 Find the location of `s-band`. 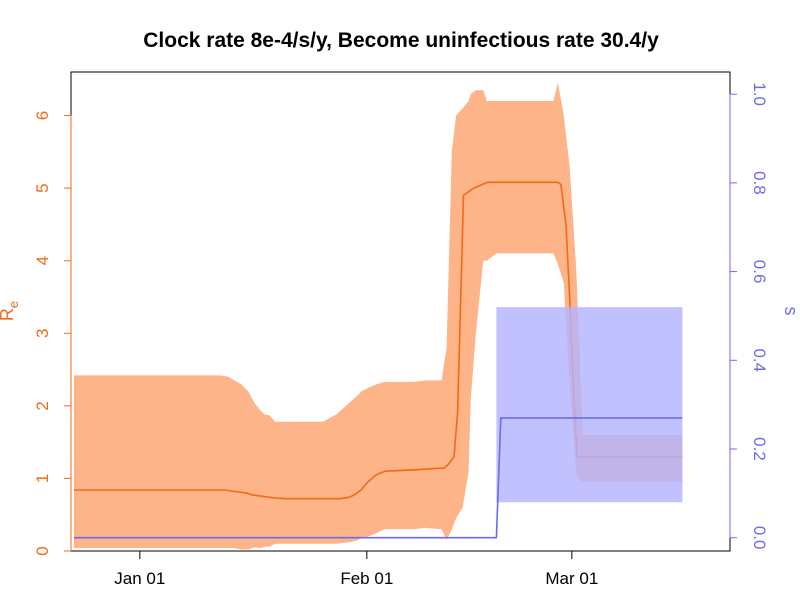

s-band is located at coordinates (589, 405).